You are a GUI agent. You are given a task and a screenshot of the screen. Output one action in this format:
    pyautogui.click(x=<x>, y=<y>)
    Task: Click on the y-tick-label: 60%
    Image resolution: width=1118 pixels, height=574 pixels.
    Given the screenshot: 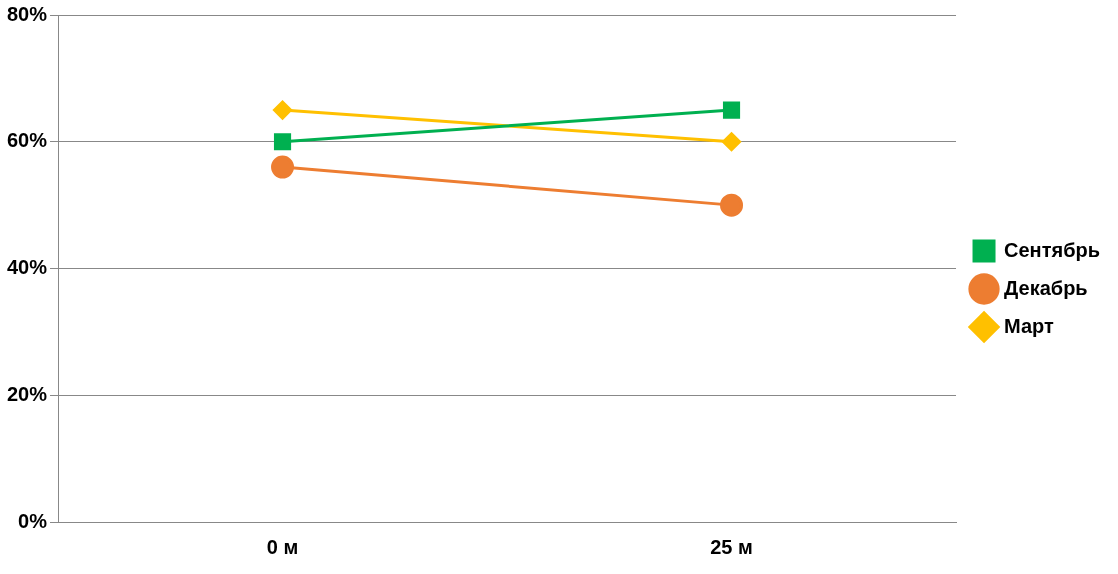 What is the action you would take?
    pyautogui.click(x=27, y=140)
    